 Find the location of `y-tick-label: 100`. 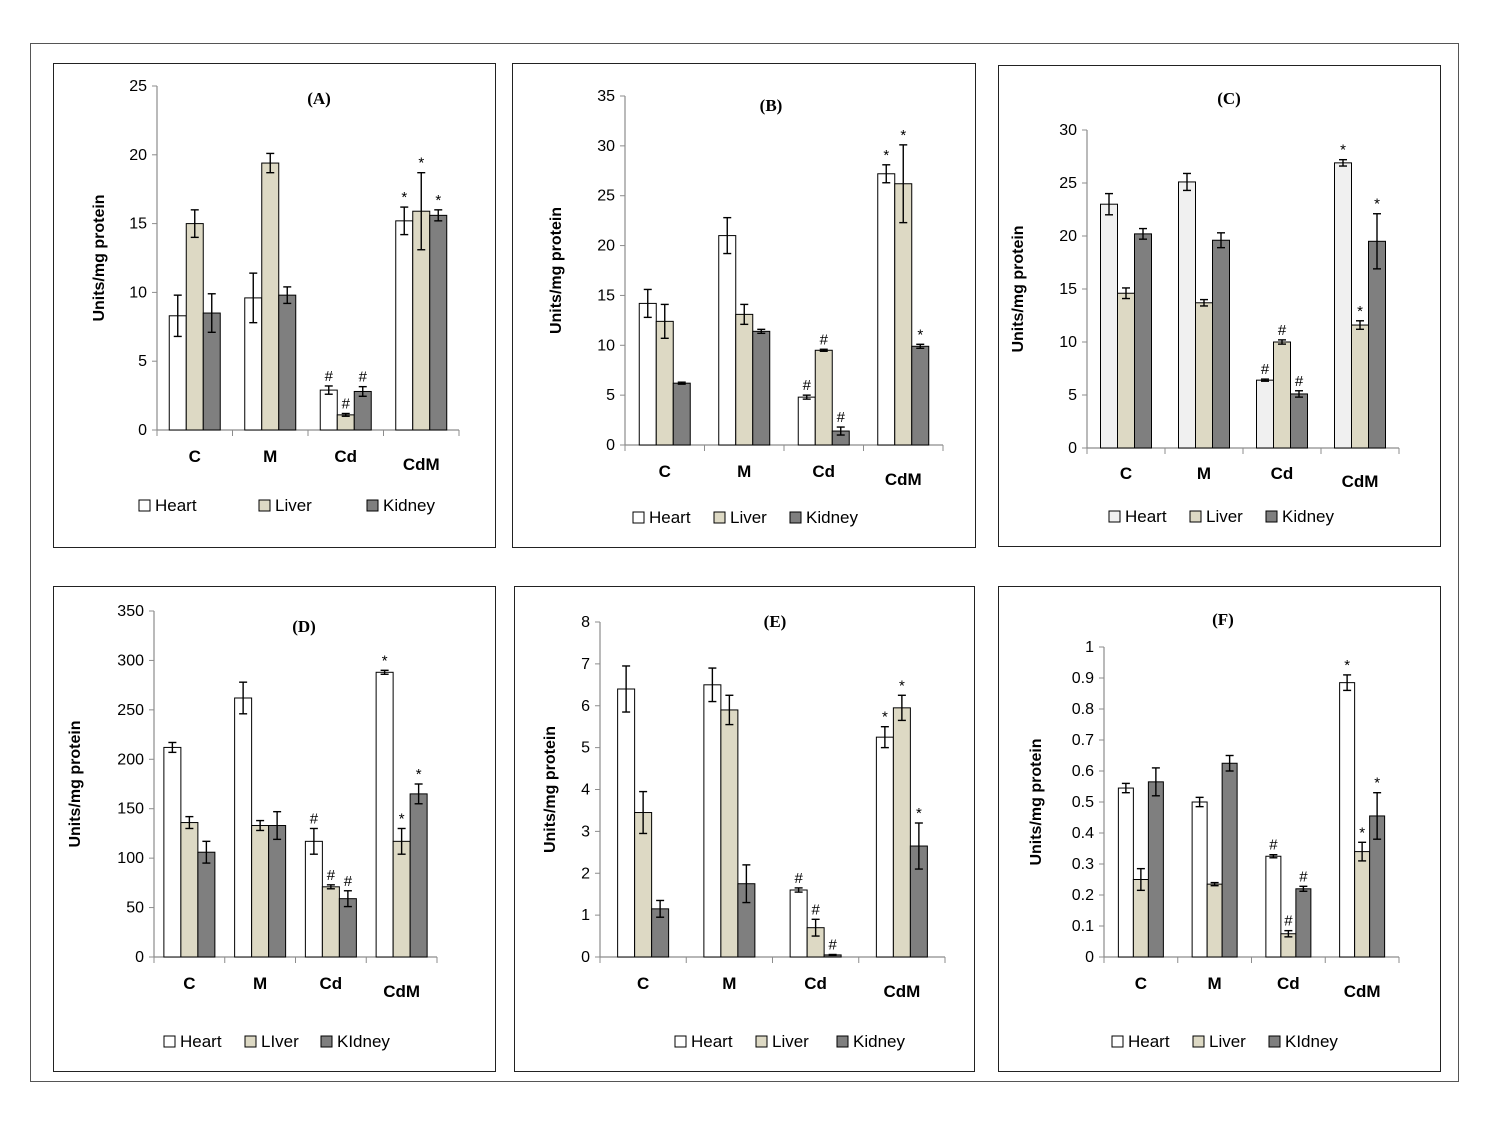

y-tick-label: 100 is located at coordinates (130, 858).